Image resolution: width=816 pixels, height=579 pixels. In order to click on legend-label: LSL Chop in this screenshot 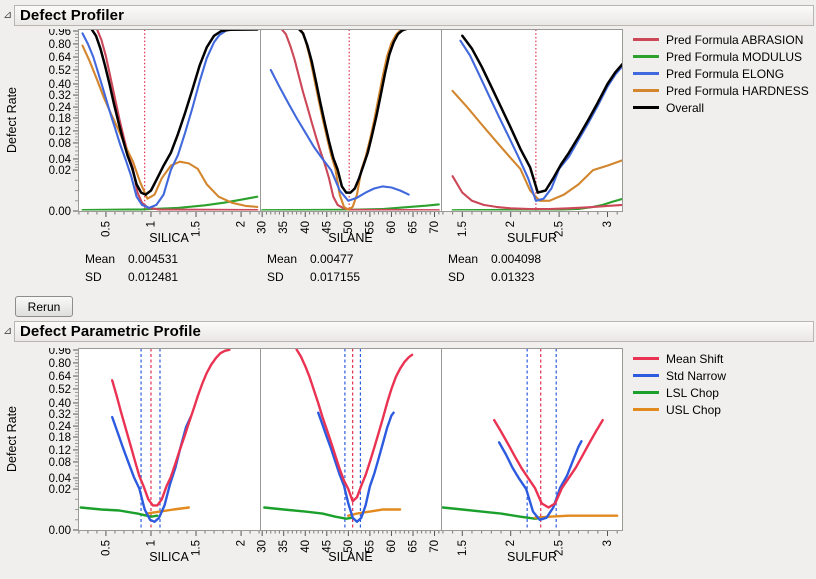, I will do `click(692, 392)`.